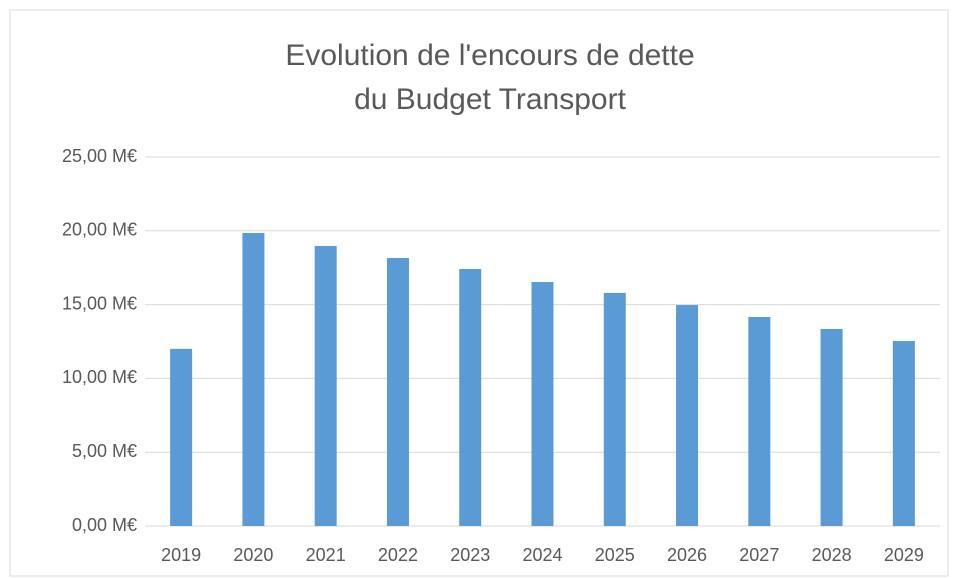 The height and width of the screenshot is (578, 958). Describe the element at coordinates (326, 555) in the screenshot. I see `x-tick-label: 2021` at that location.